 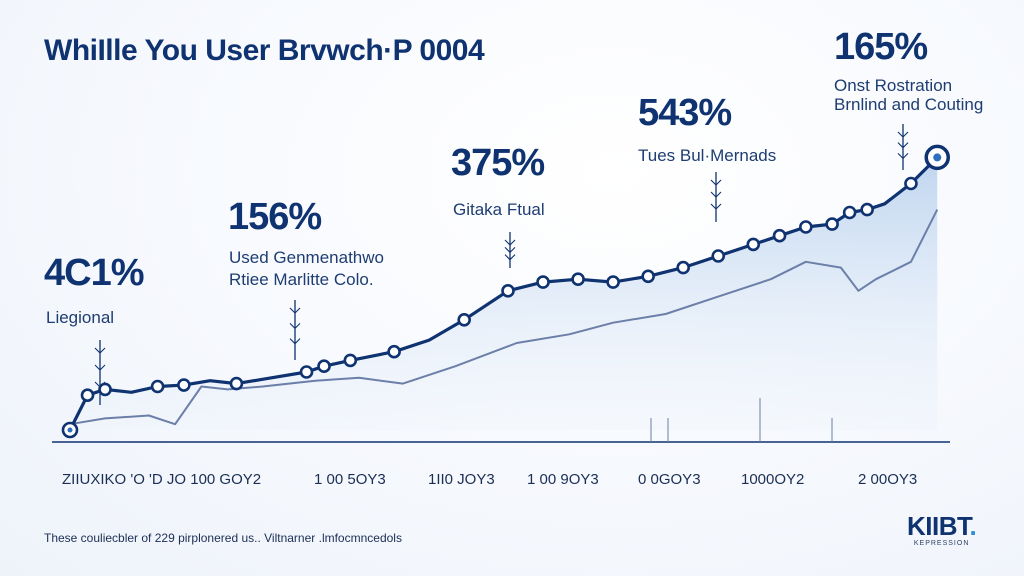 I want to click on callout-value-5: 165%, so click(x=881, y=47).